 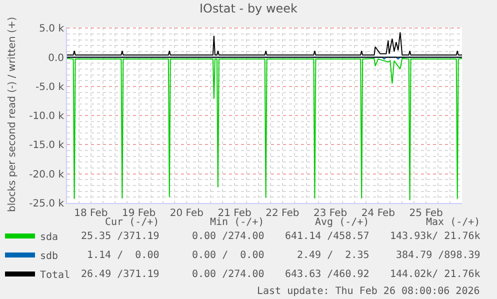 What do you see at coordinates (327, 274) in the screenshot?
I see `text: 643.63 /460.92` at bounding box center [327, 274].